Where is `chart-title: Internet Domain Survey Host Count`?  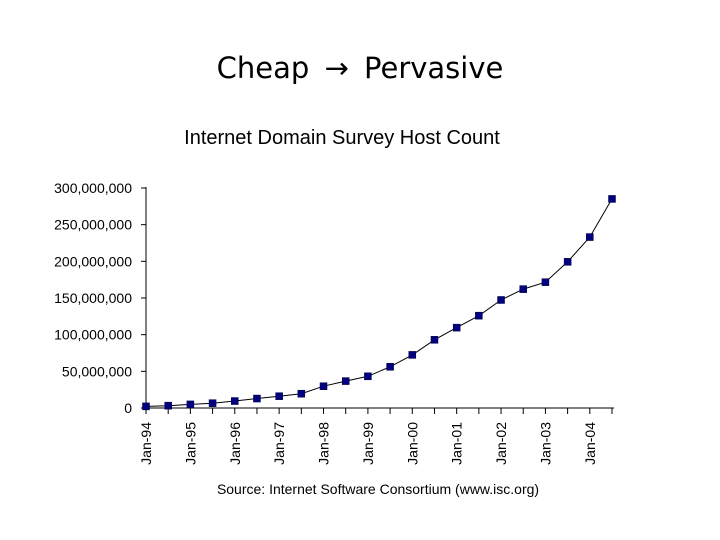 chart-title: Internet Domain Survey Host Count is located at coordinates (342, 138).